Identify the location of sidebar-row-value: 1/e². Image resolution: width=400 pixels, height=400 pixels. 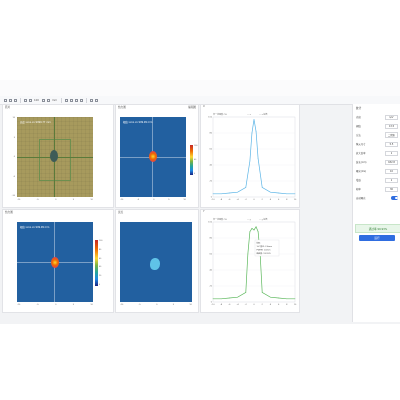
(391, 117).